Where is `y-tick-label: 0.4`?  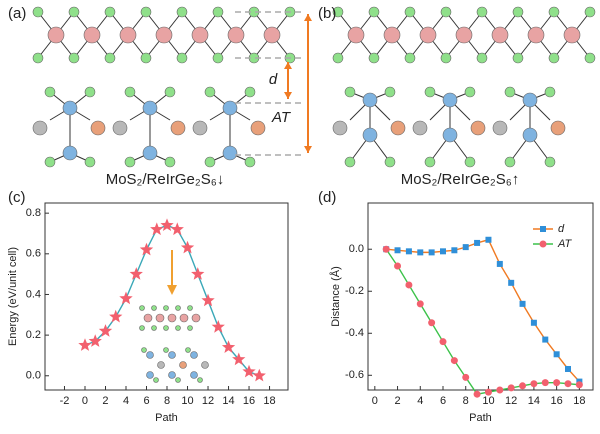
y-tick-label: 0.4 is located at coordinates (33, 294).